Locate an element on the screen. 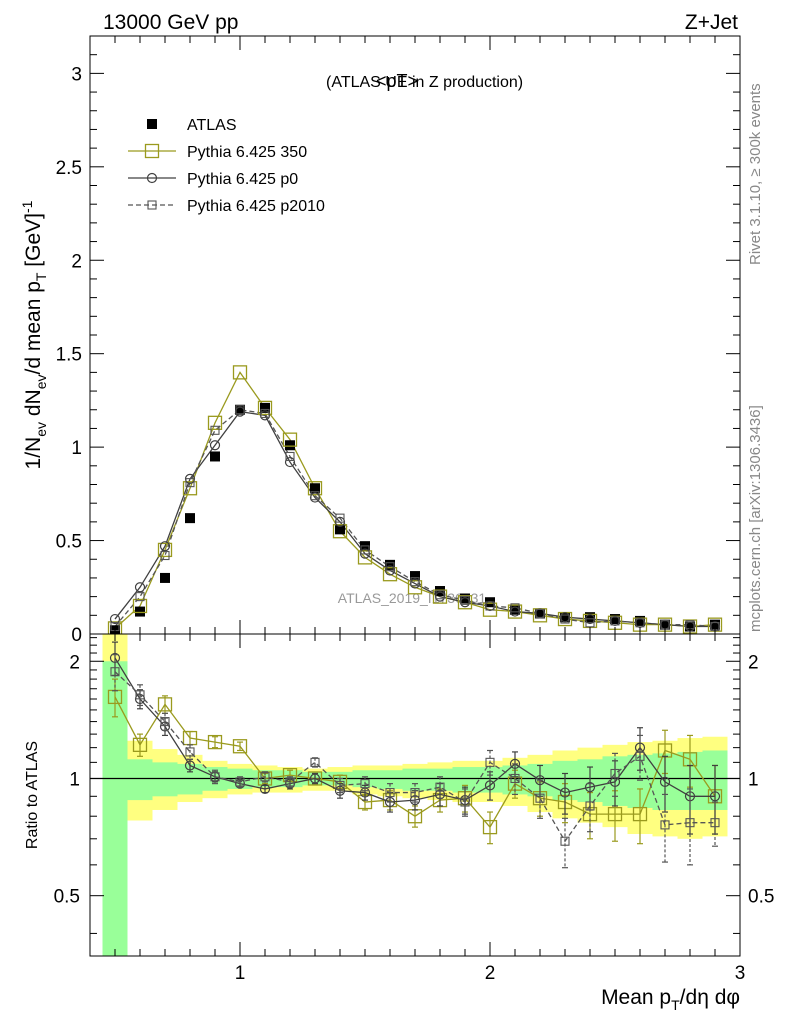 This screenshot has width=786, height=1024. chart-title-main: <pT> is located at coordinates (397, 81).